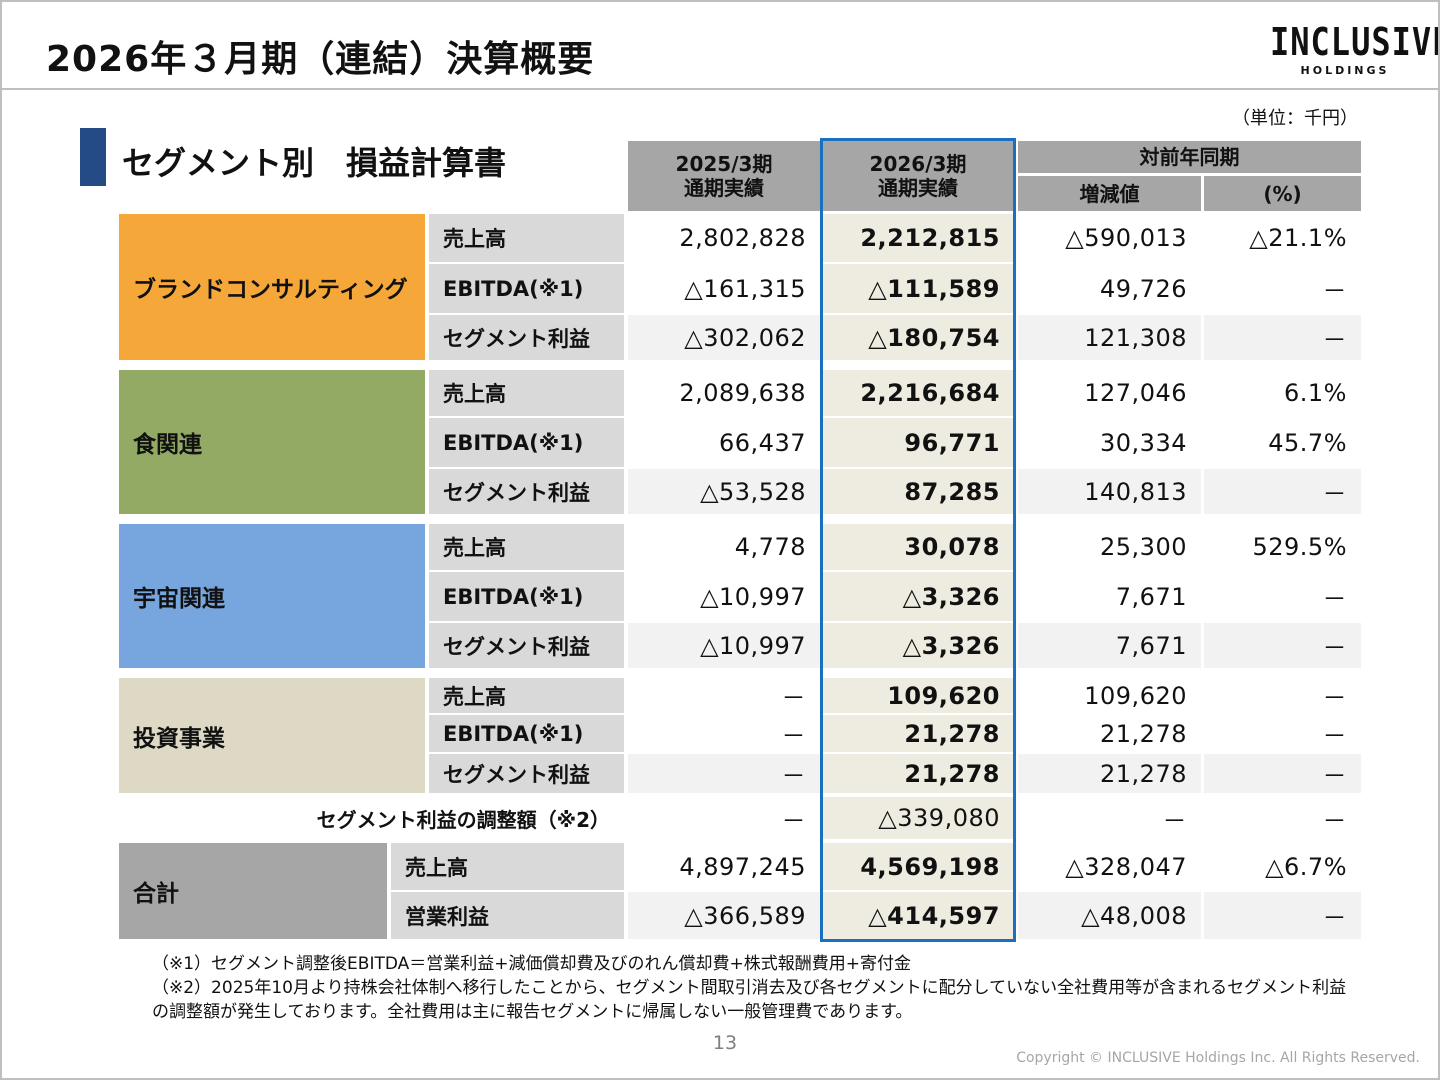  Describe the element at coordinates (1135, 393) in the screenshot. I see `diff-value: 127,046` at that location.